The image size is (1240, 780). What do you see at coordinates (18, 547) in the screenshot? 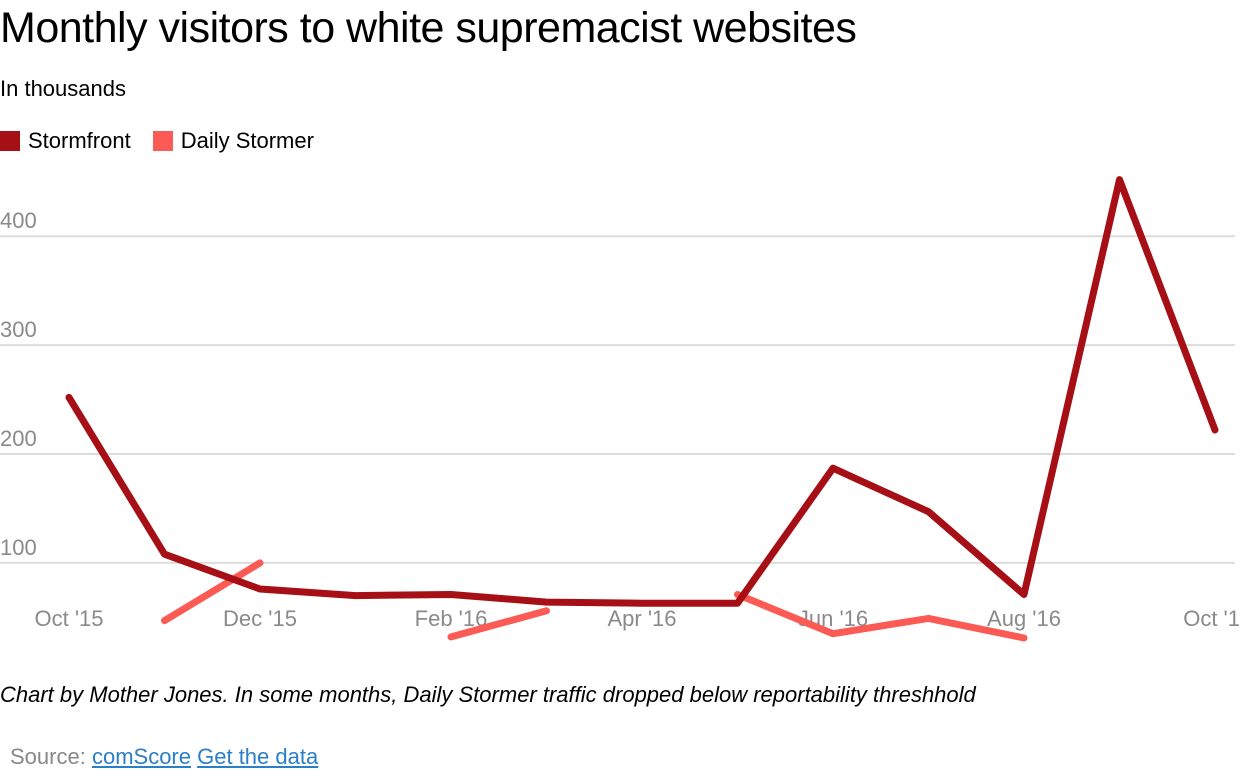
I see `y-tick-label-100: 100` at bounding box center [18, 547].